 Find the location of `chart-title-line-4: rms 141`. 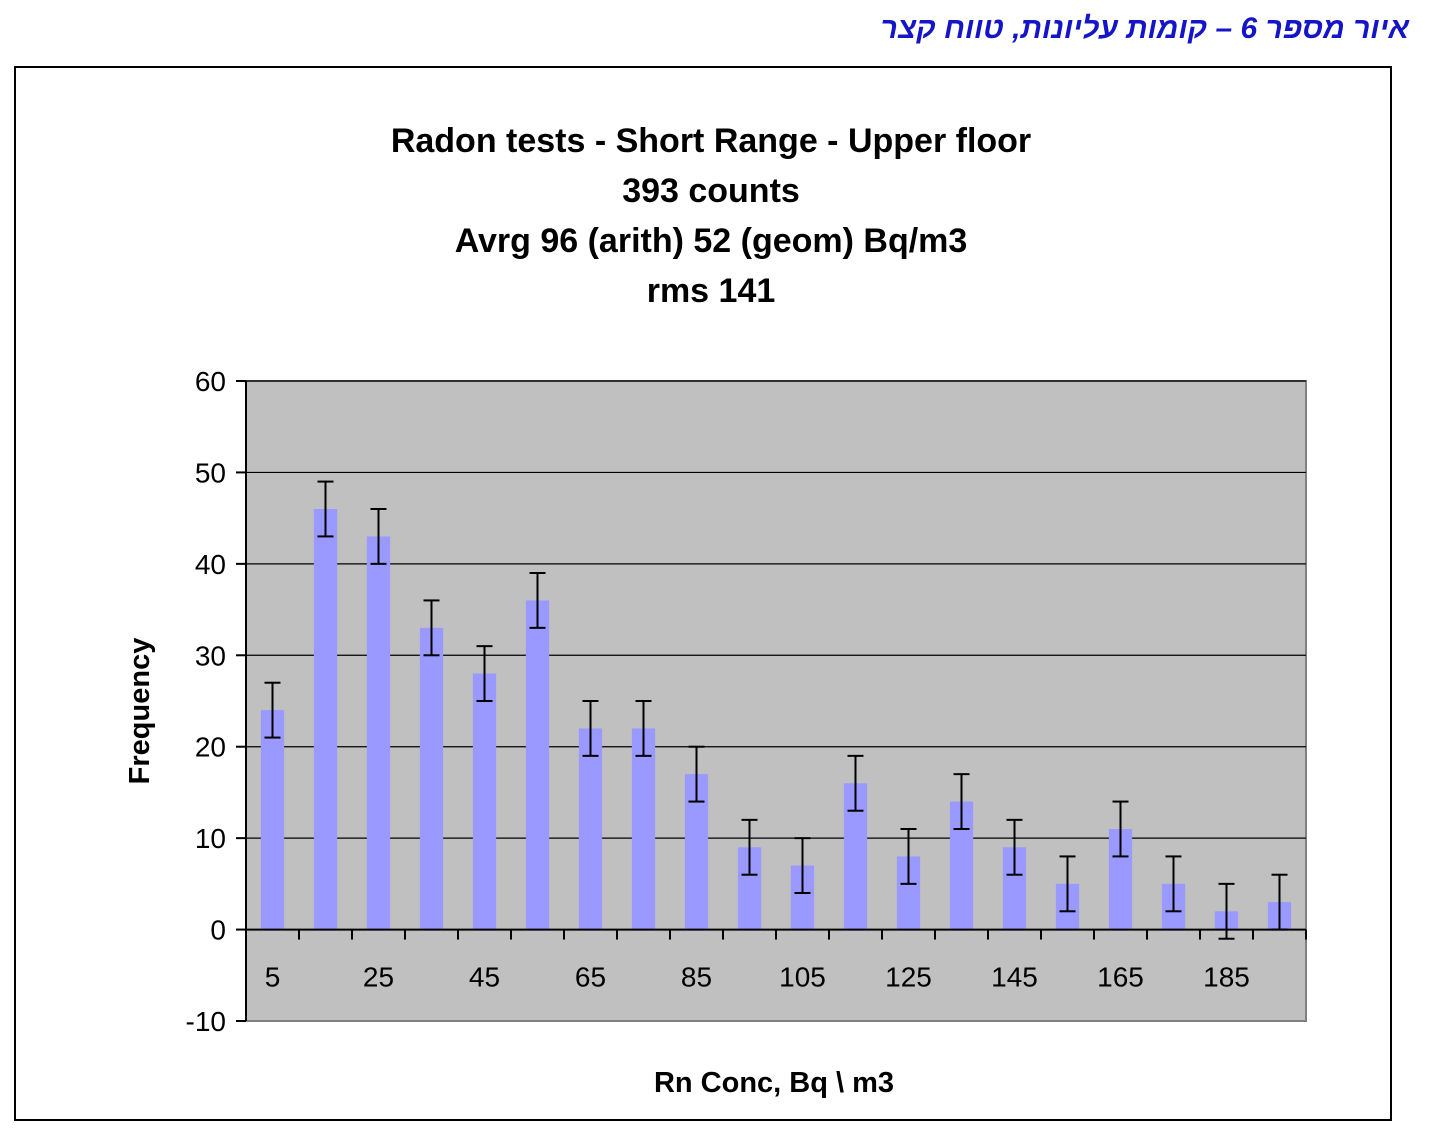

chart-title-line-4: rms 141 is located at coordinates (711, 291).